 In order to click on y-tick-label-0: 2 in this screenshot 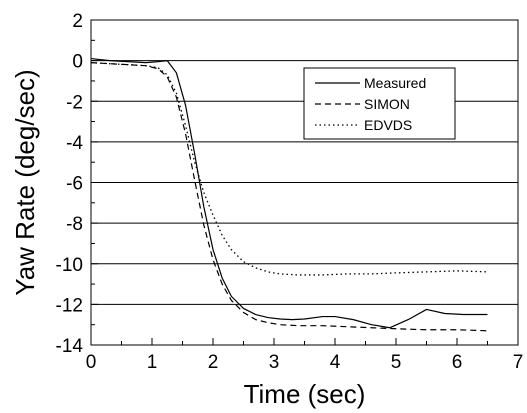, I will do `click(77, 21)`.